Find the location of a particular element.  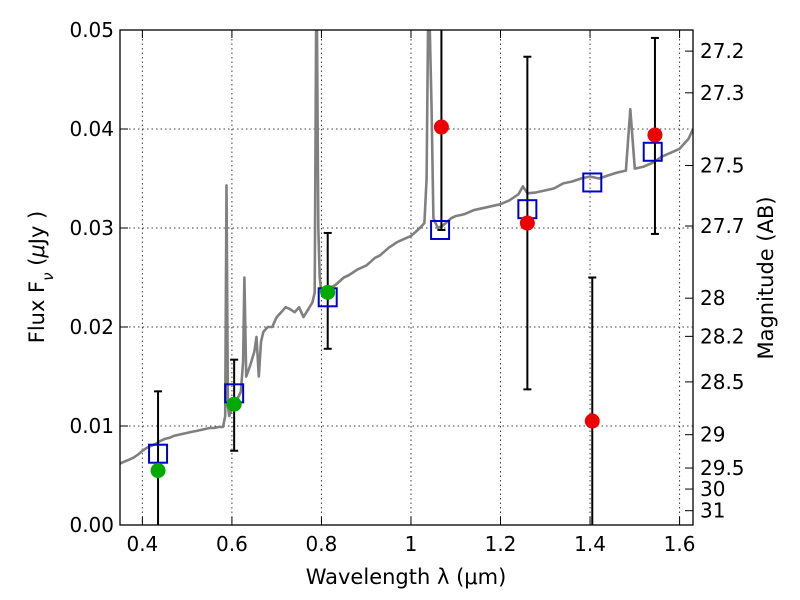

y-axis-label-group: Flux Fν (μJy ) is located at coordinates (41, 277).